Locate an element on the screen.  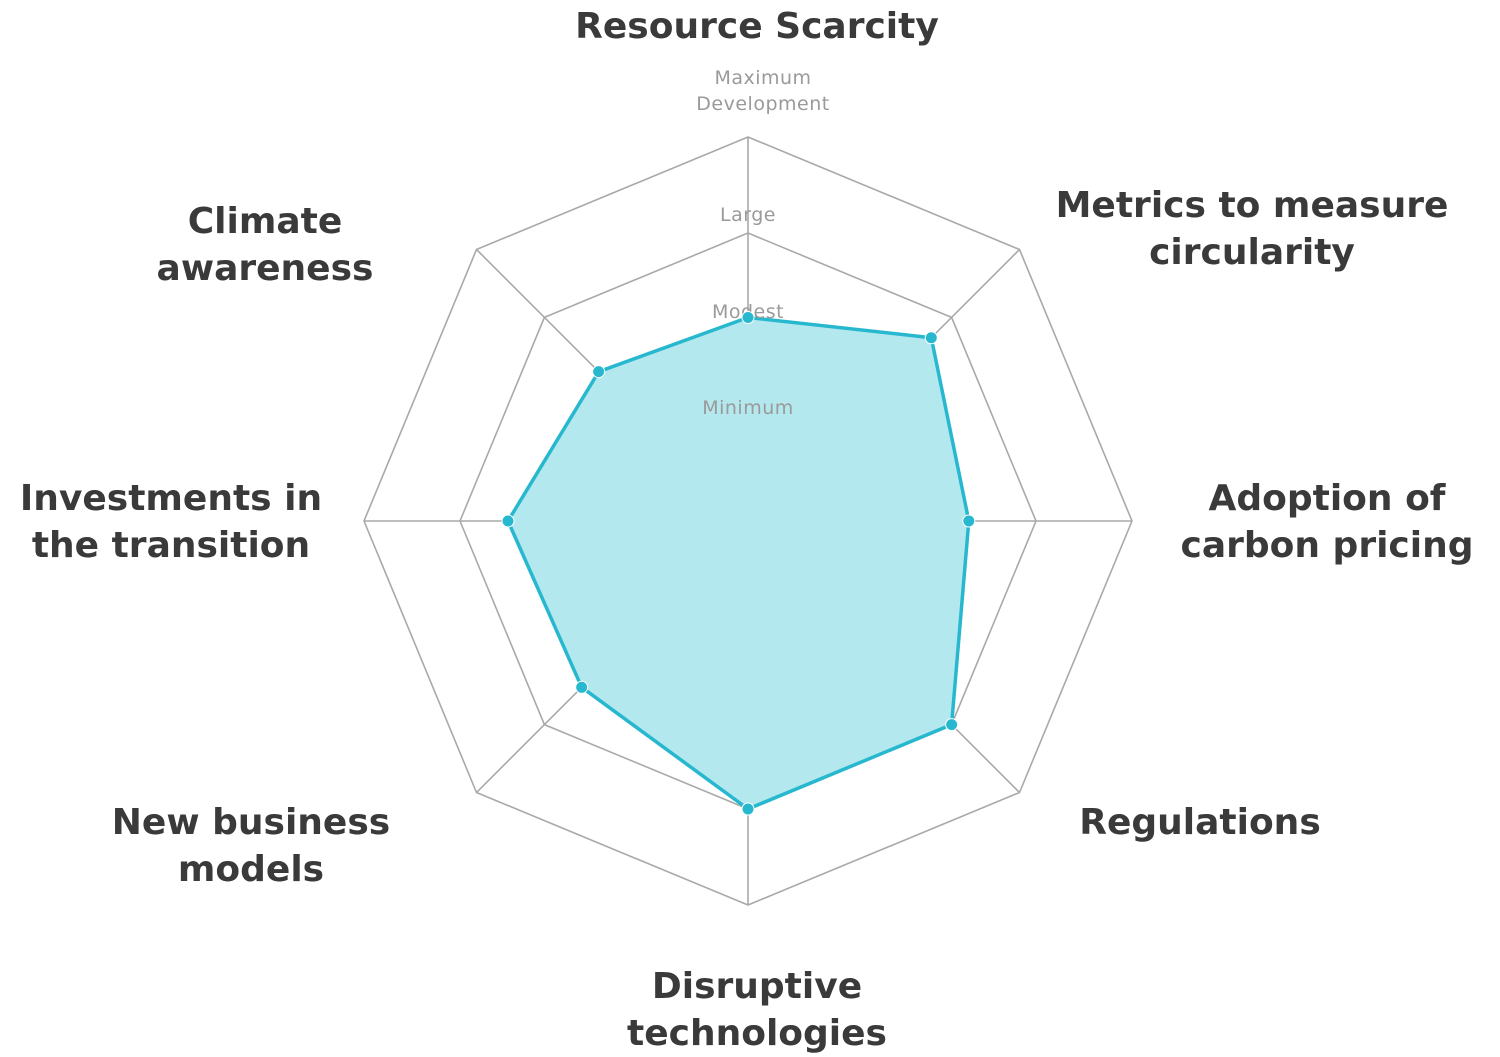
axis-label: New business models is located at coordinates (251, 846).